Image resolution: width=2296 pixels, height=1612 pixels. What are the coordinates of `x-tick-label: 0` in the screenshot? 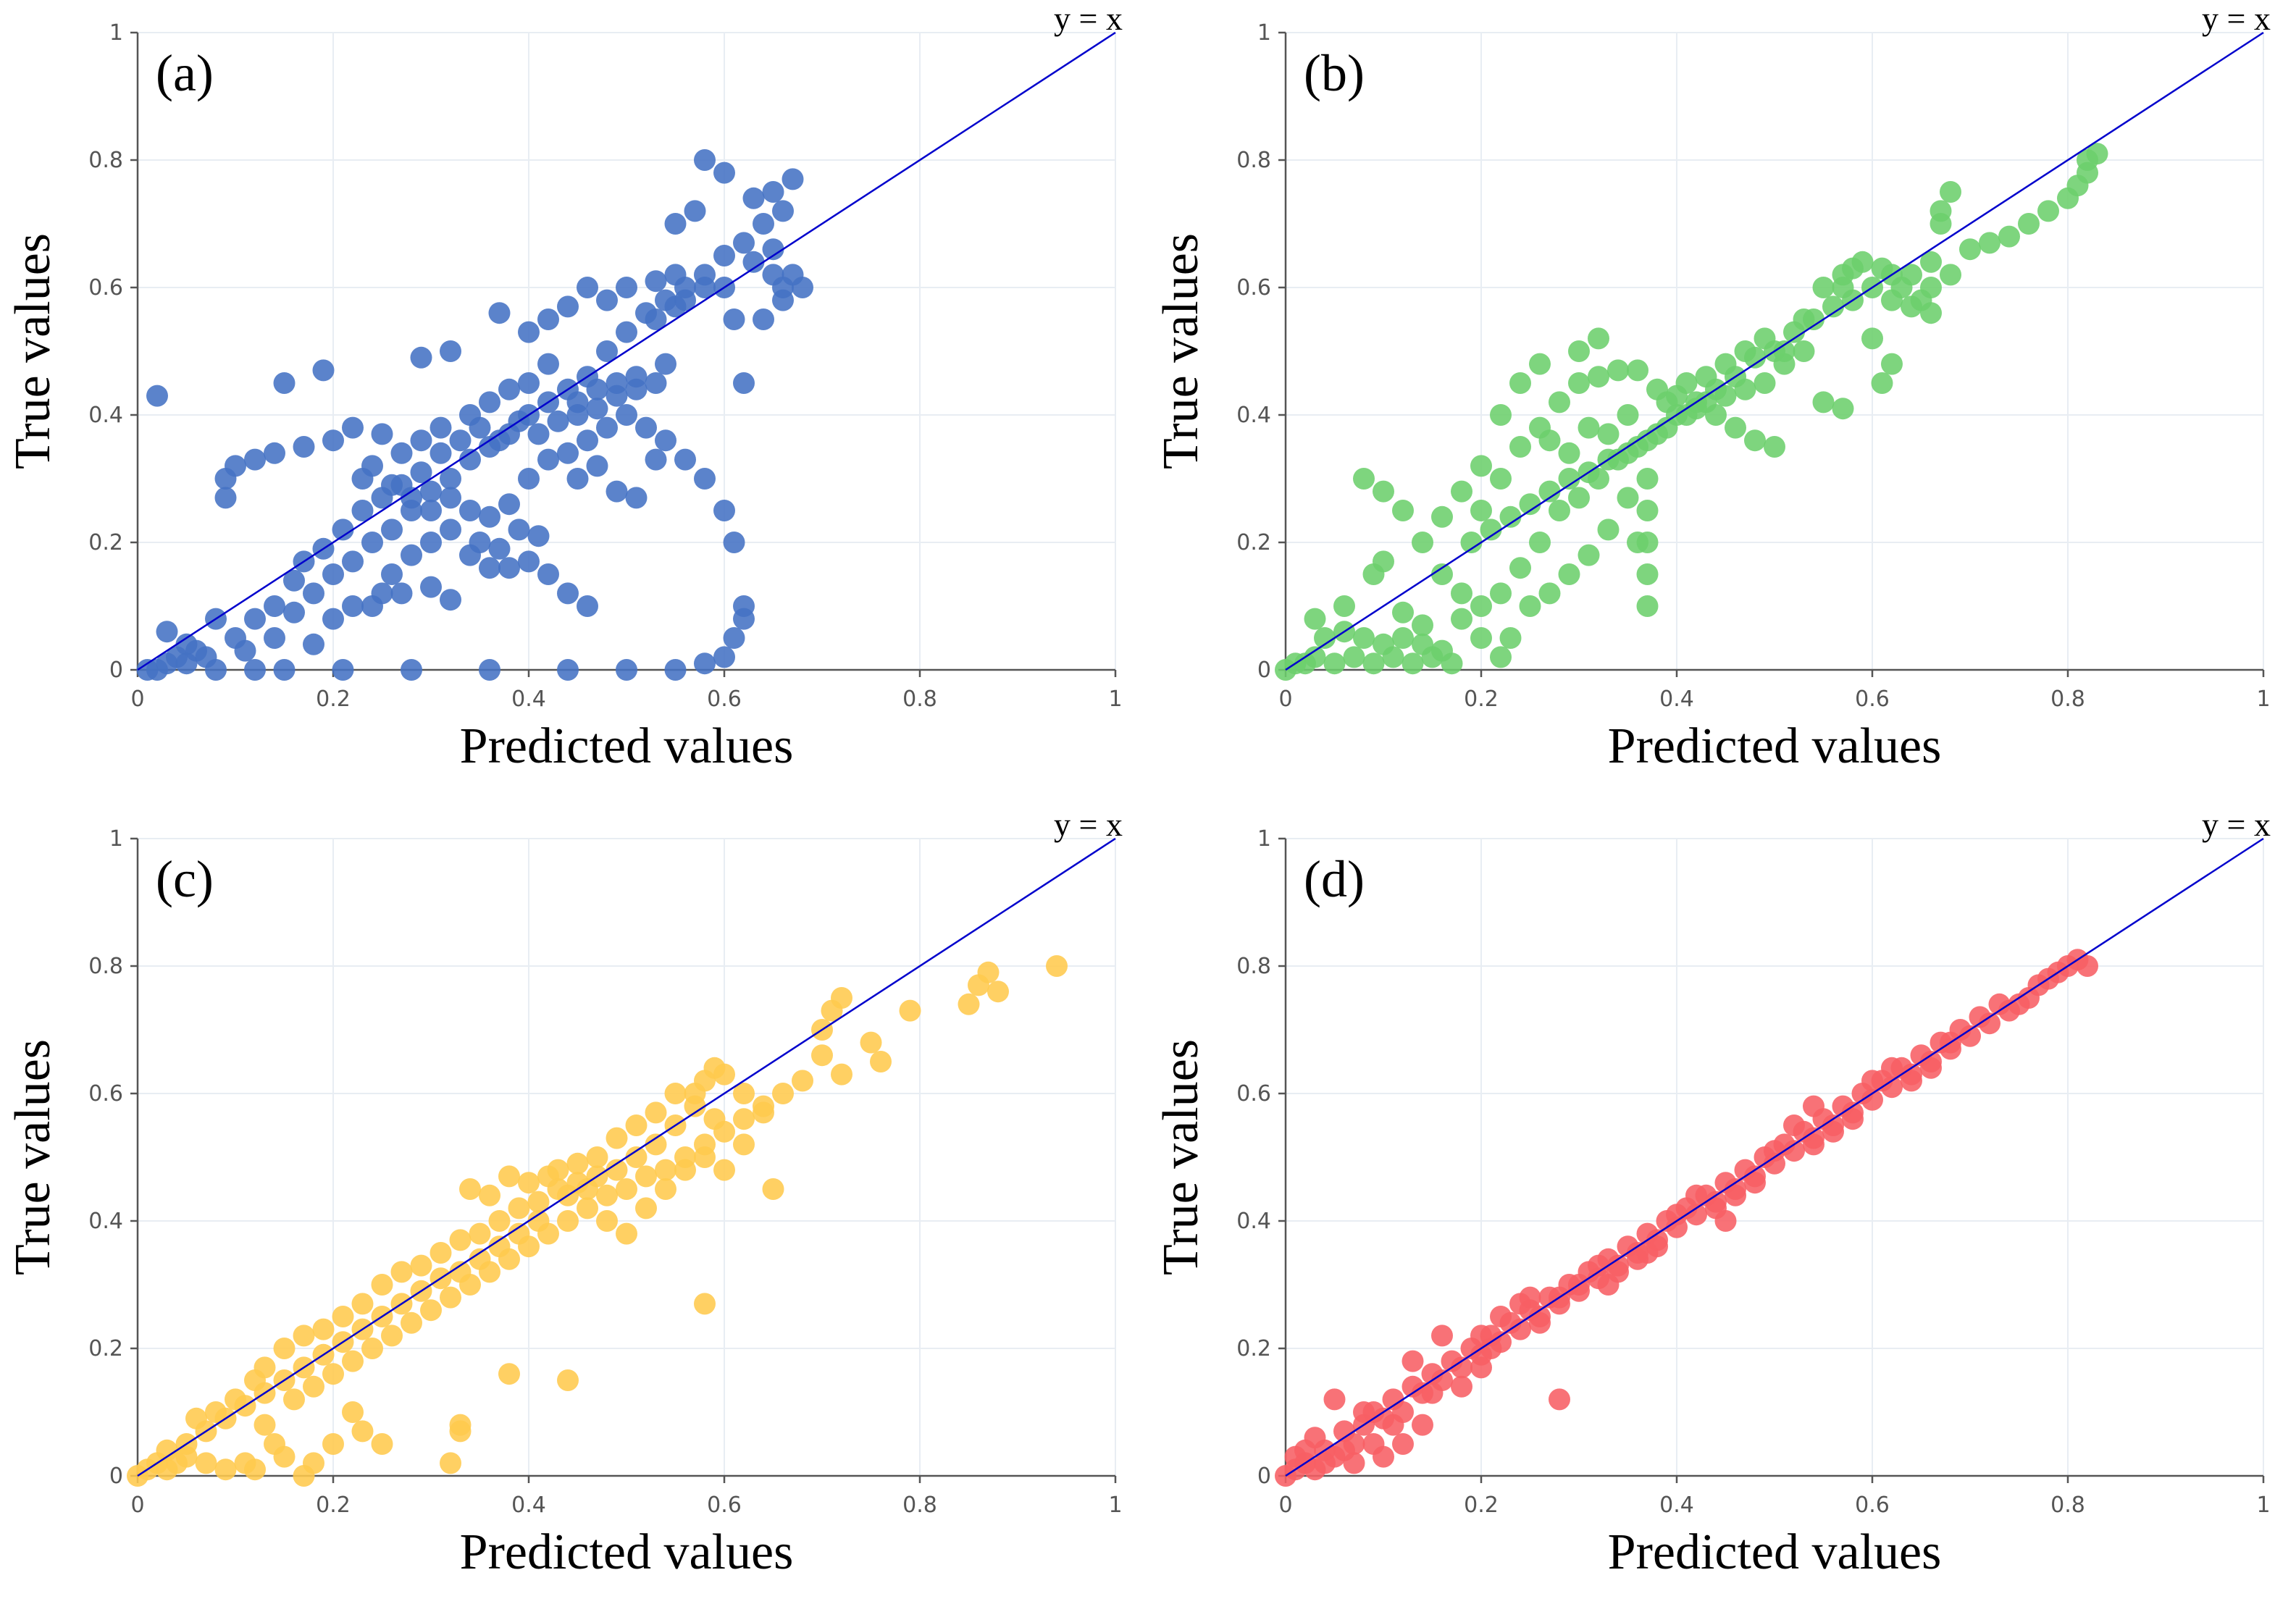 It's located at (137, 1505).